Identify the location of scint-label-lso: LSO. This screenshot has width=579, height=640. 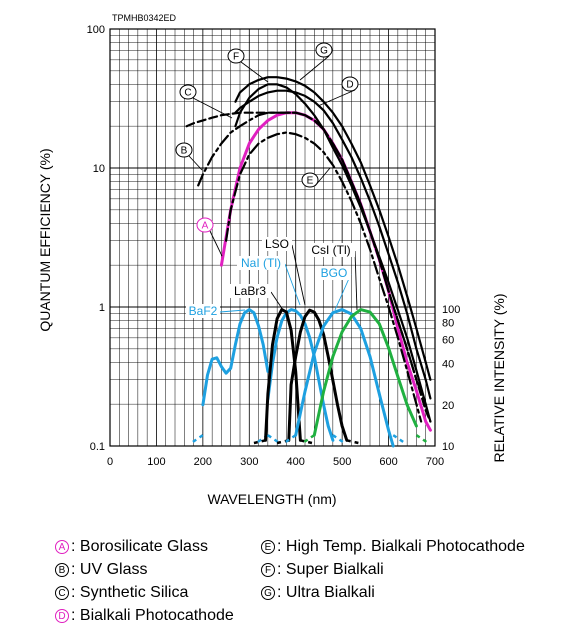
(277, 244).